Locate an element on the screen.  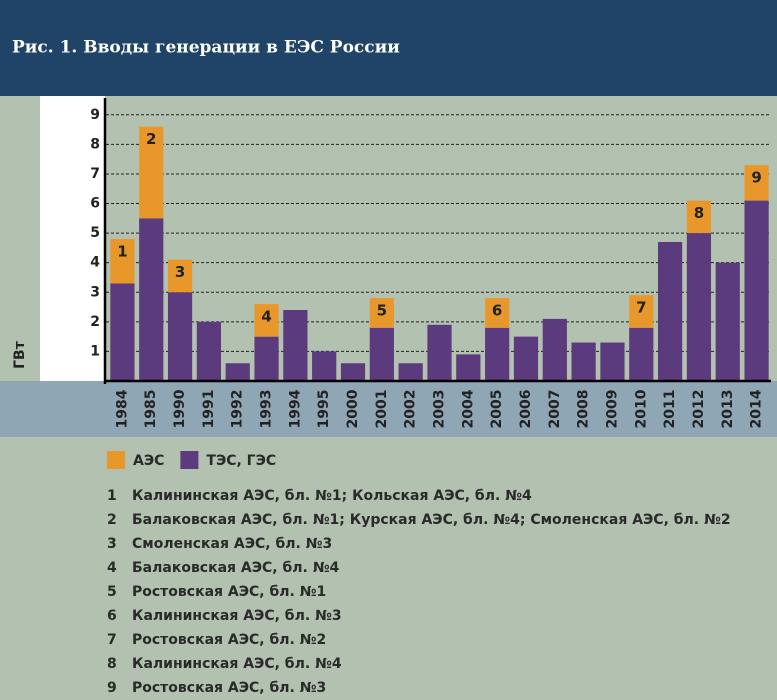
y-tick-label: 2 is located at coordinates (95, 322).